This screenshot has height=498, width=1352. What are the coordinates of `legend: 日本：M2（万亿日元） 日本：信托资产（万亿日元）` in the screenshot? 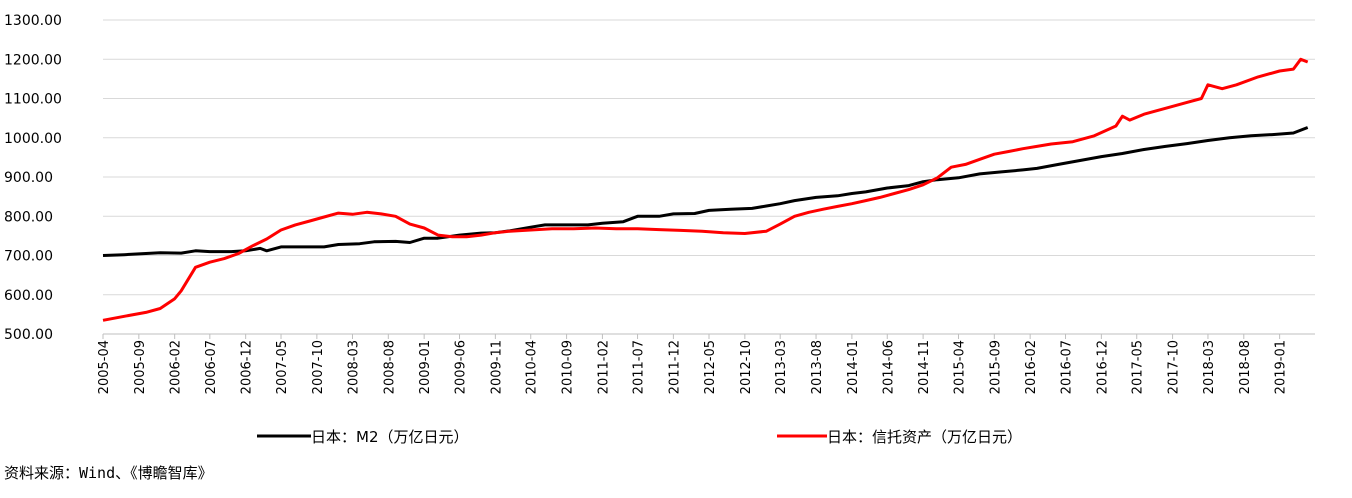 It's located at (639, 437).